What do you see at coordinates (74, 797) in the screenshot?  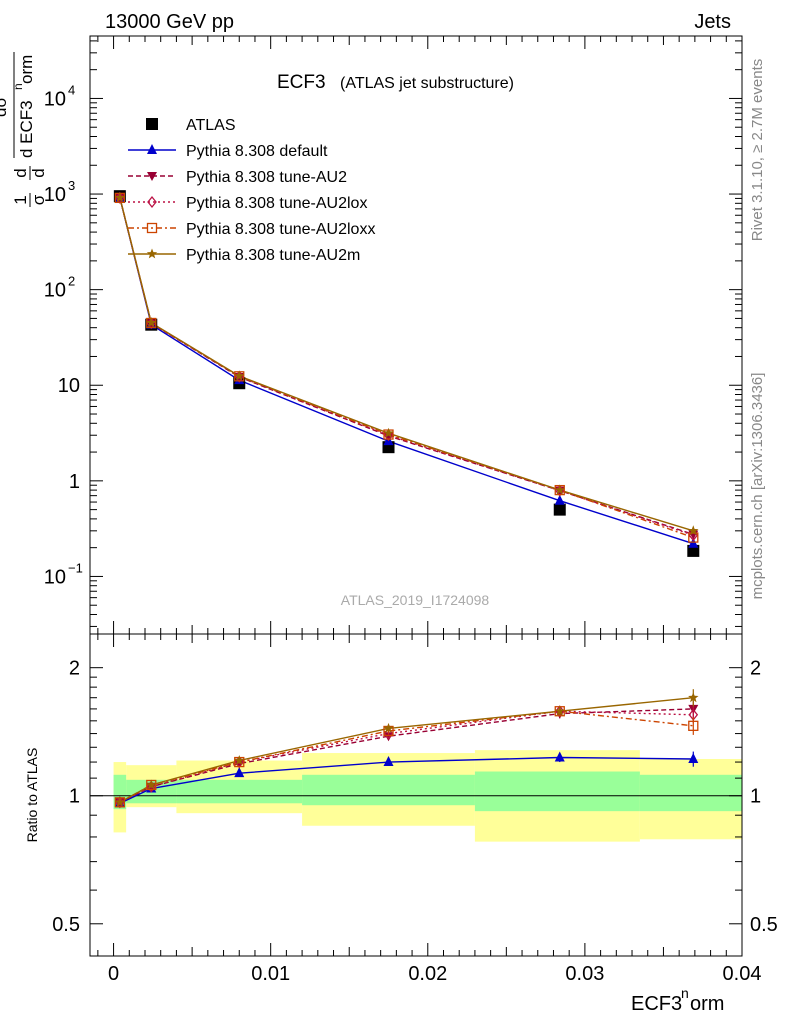 I see `ratio-y-tick-label: 1` at bounding box center [74, 797].